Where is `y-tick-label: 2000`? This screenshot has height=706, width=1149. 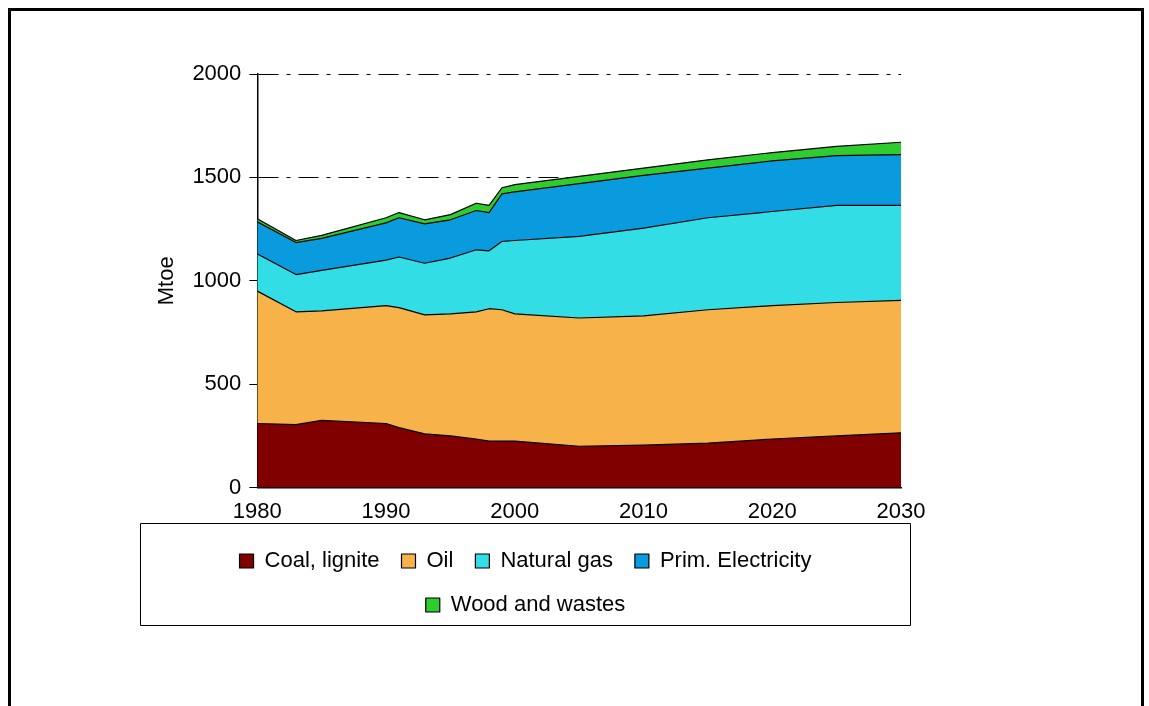 y-tick-label: 2000 is located at coordinates (217, 73).